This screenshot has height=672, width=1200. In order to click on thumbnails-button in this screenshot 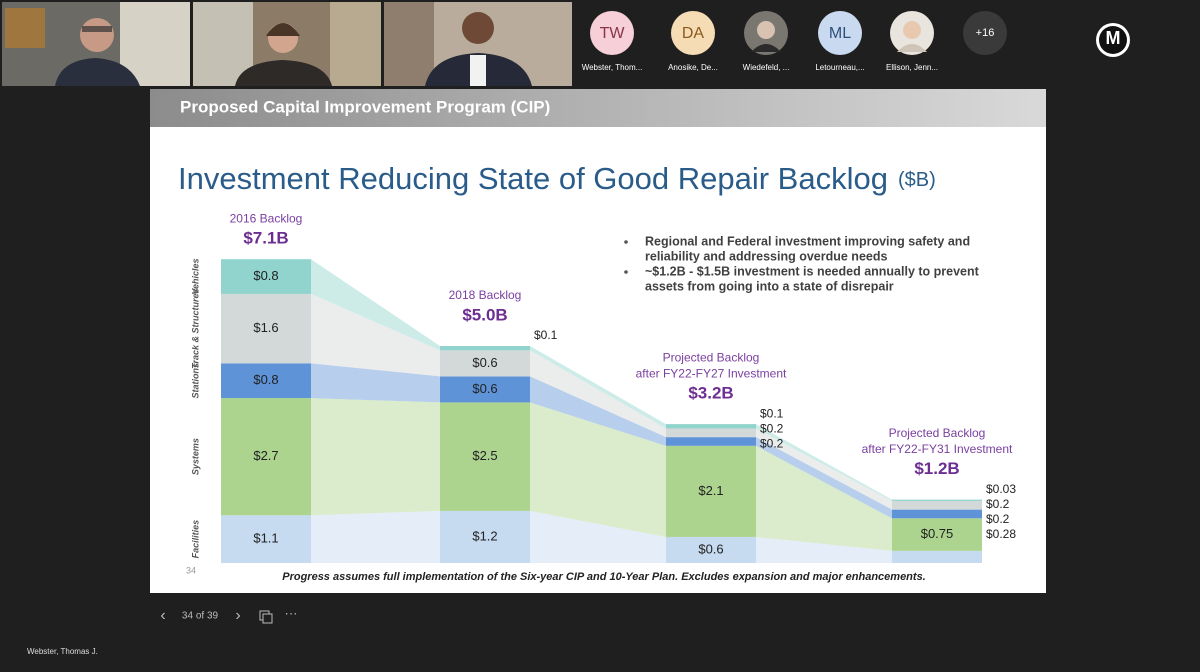, I will do `click(266, 617)`.